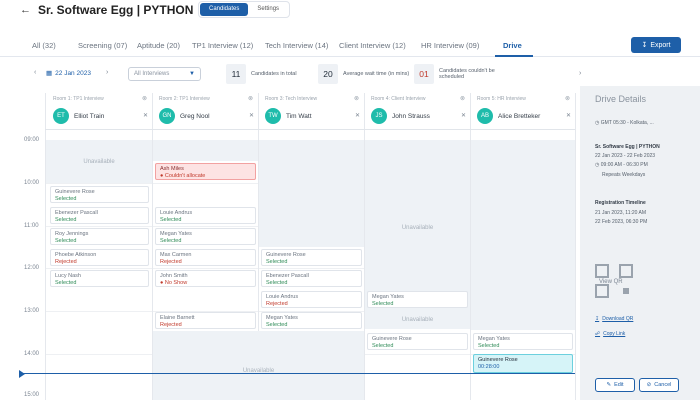  I want to click on edit-label: Edit, so click(619, 385).